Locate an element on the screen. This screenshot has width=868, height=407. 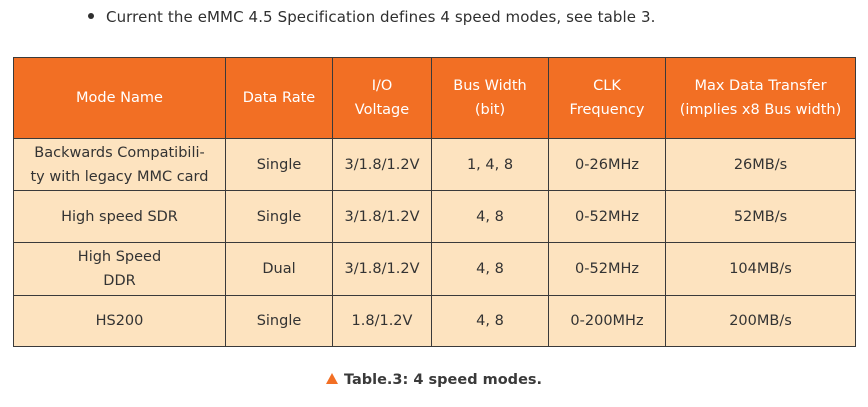
cell-mode-name: High Speed DDR is located at coordinates (119, 269).